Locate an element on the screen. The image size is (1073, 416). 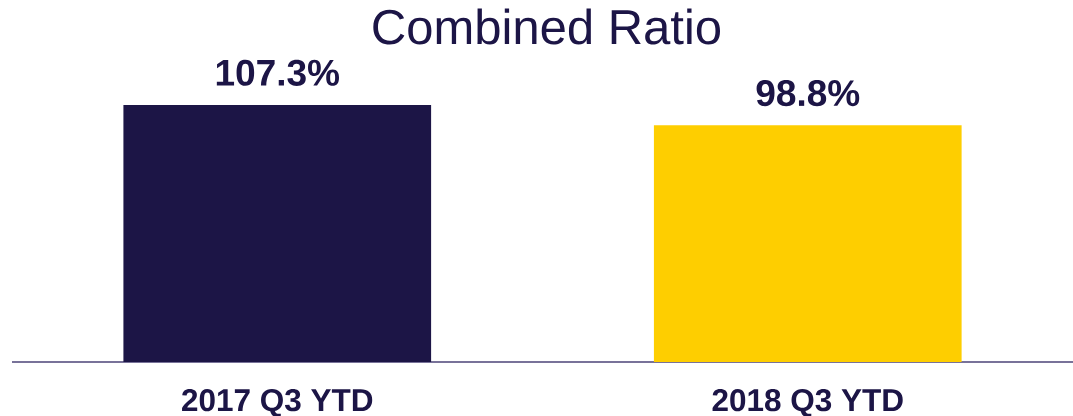
data-label: 107.3% is located at coordinates (278, 72).